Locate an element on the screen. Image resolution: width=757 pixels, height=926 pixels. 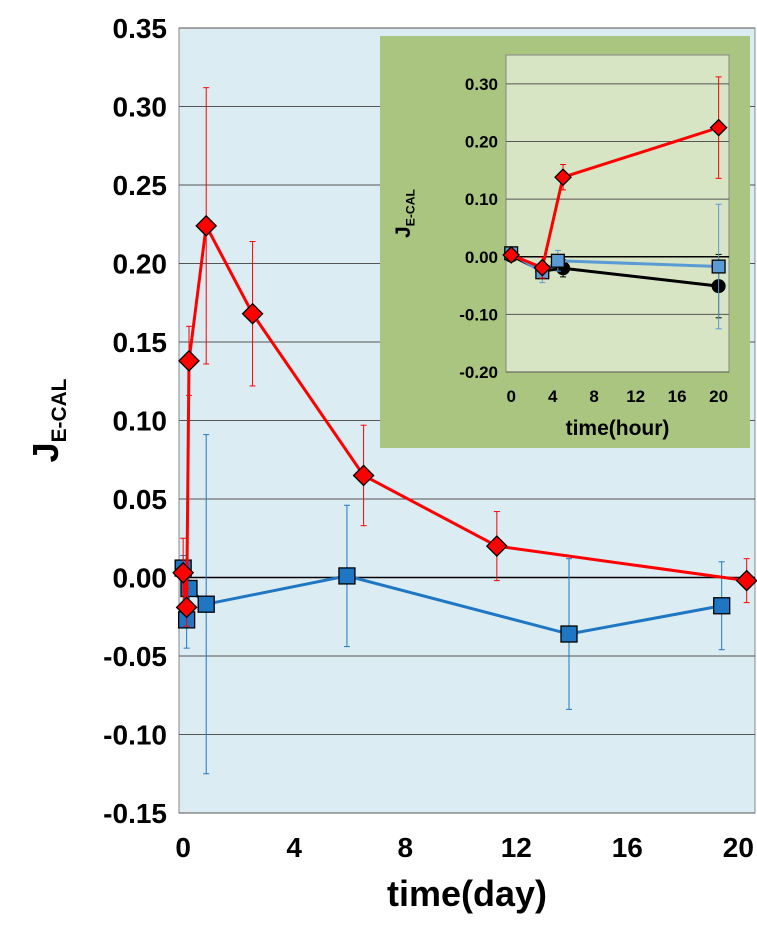
y-tick-label: -0.05 is located at coordinates (135, 656).